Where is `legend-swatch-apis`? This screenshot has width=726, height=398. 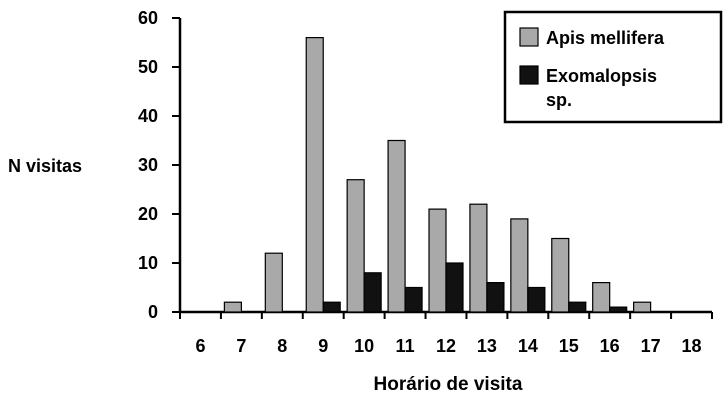 legend-swatch-apis is located at coordinates (529, 37).